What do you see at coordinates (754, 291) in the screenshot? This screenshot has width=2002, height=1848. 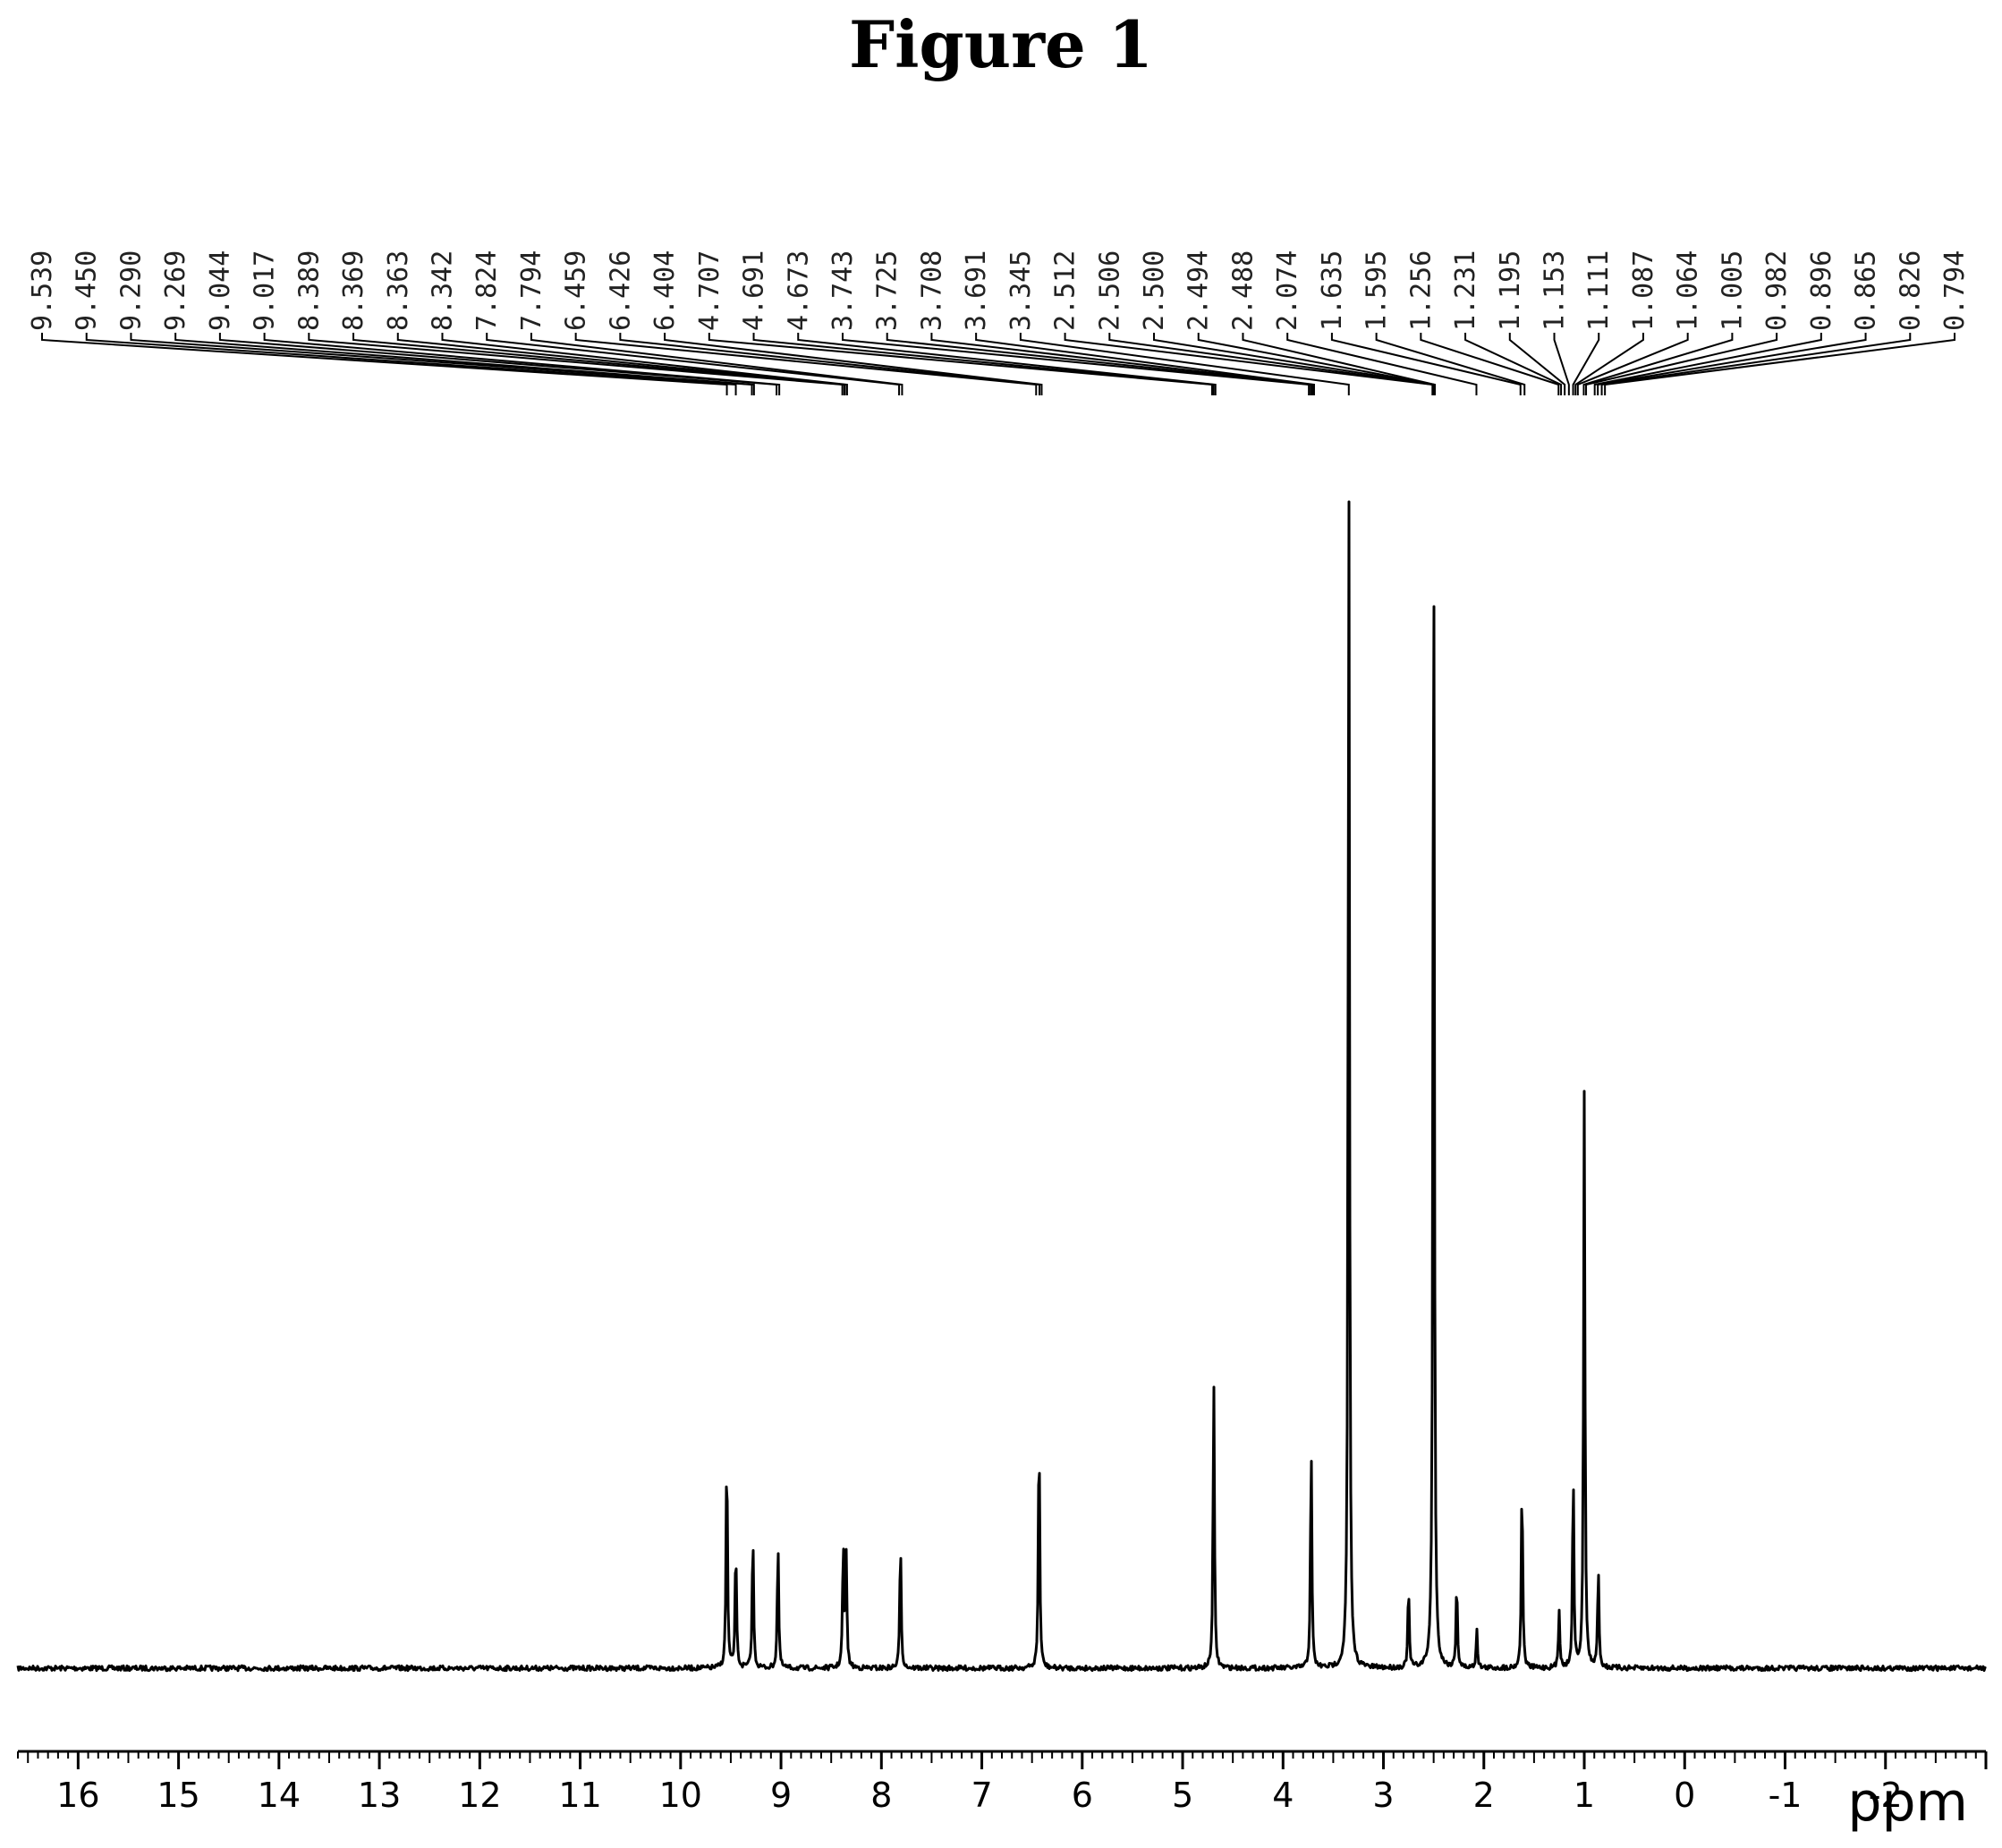 I see `peak-label: 4.691` at bounding box center [754, 291].